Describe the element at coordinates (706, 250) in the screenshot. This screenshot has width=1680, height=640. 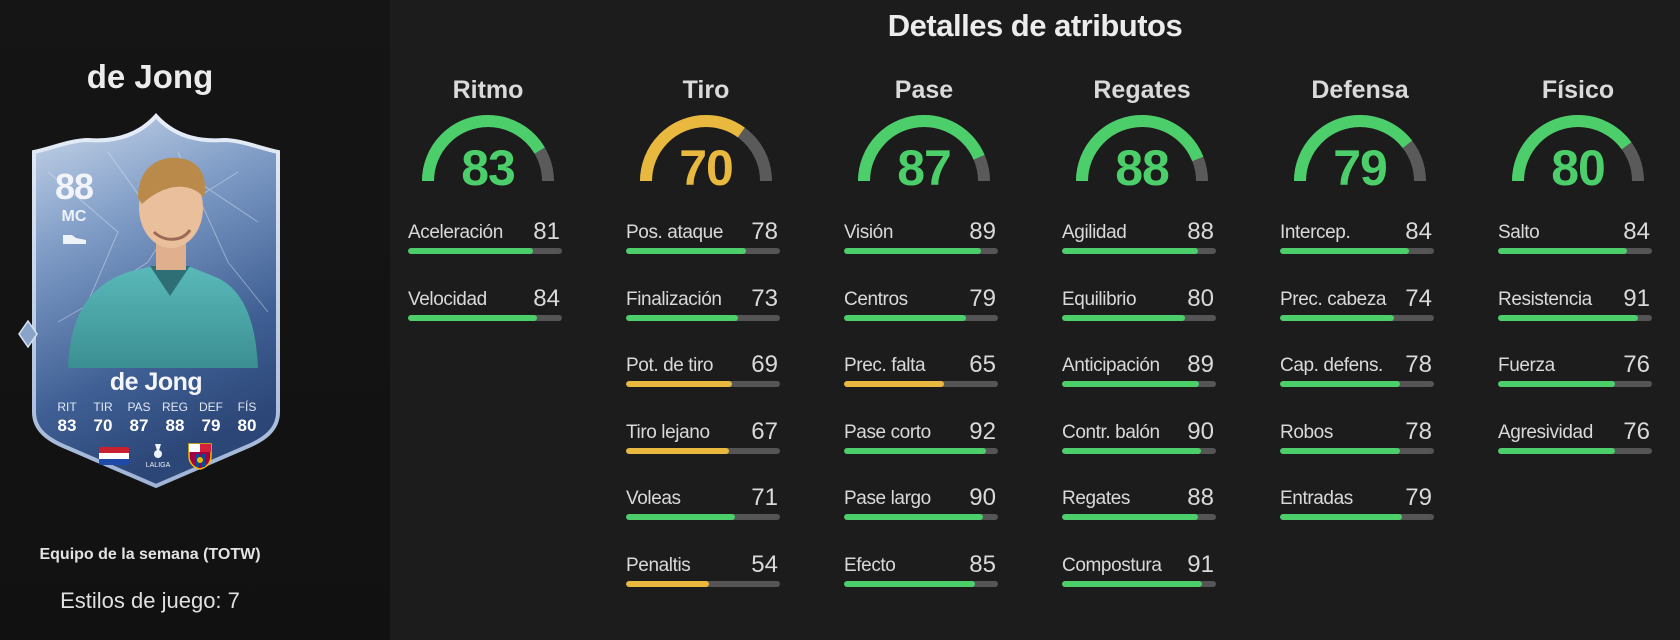
I see `stat-row: Pos. ataque 78` at that location.